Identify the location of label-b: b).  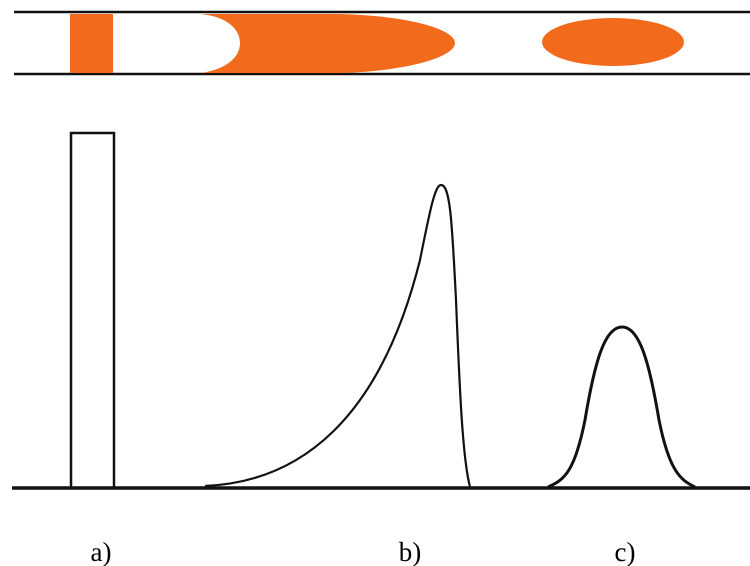
(410, 551).